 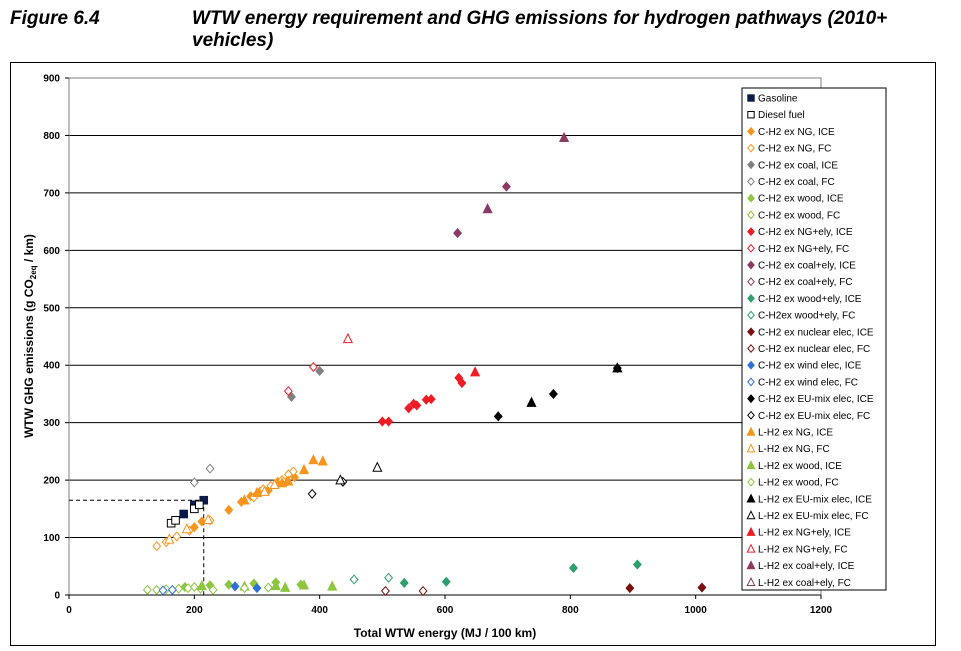 What do you see at coordinates (778, 99) in the screenshot?
I see `legend-label: Gasoline` at bounding box center [778, 99].